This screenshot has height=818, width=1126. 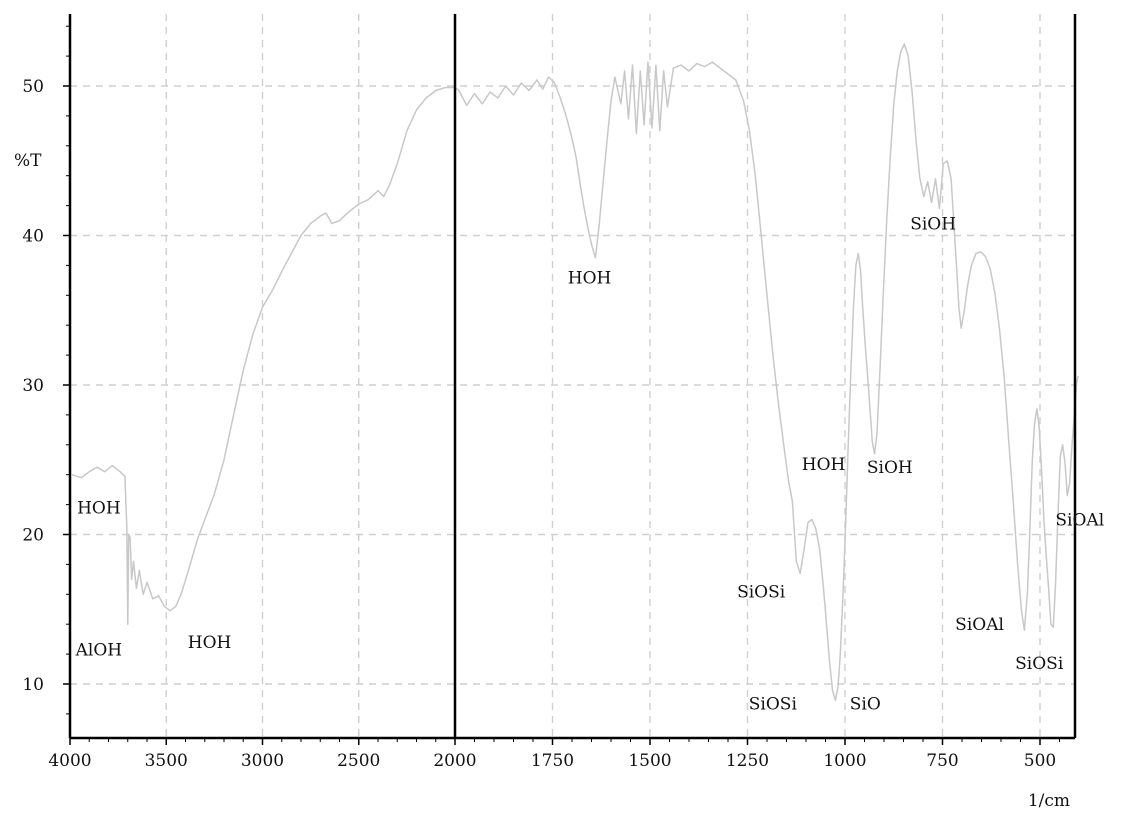 I want to click on y-tick-label: 40, so click(x=33, y=237).